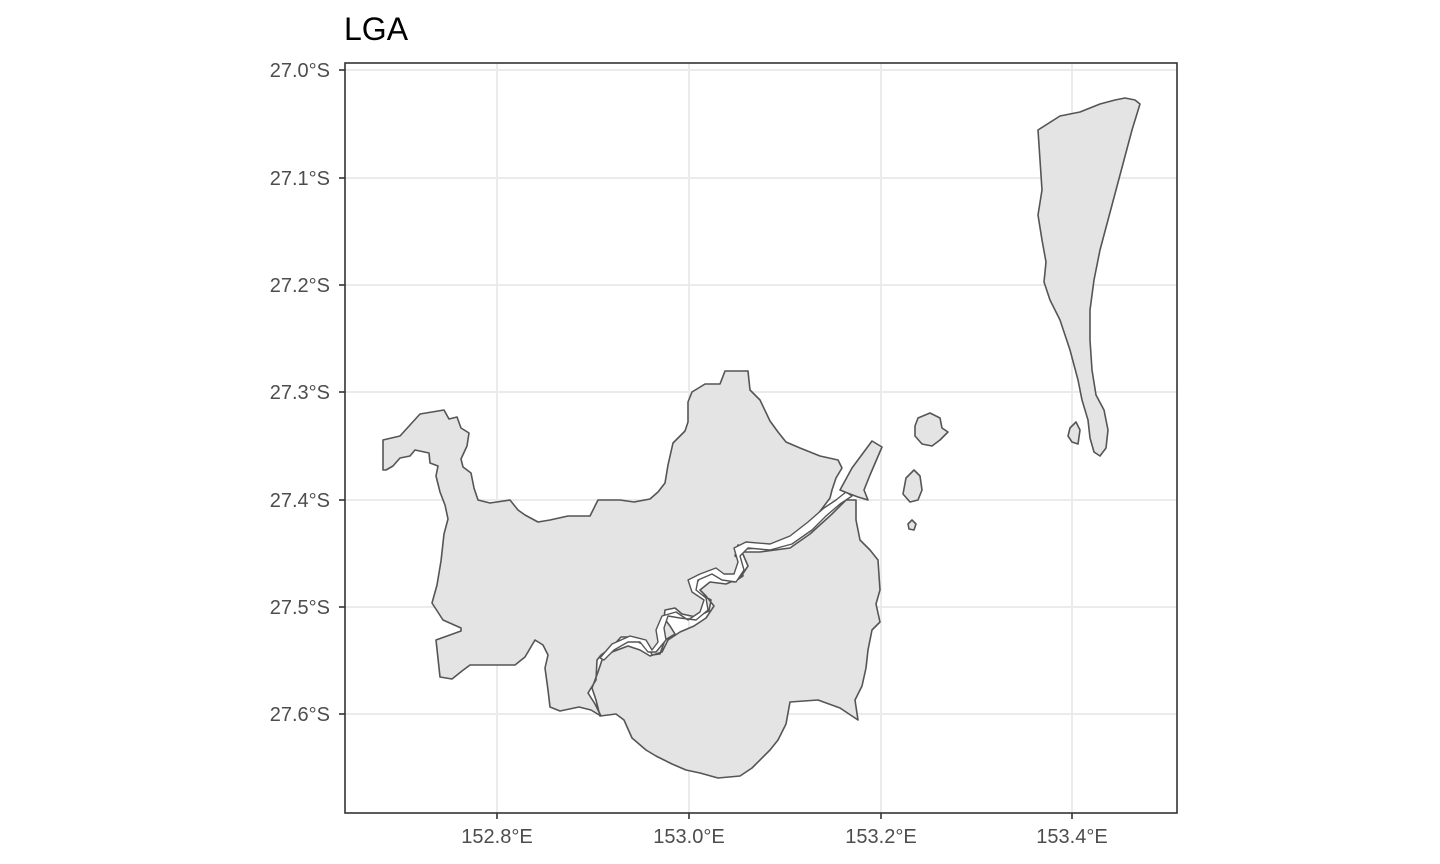  I want to click on y-tick-label: 27.5°S, so click(300, 608).